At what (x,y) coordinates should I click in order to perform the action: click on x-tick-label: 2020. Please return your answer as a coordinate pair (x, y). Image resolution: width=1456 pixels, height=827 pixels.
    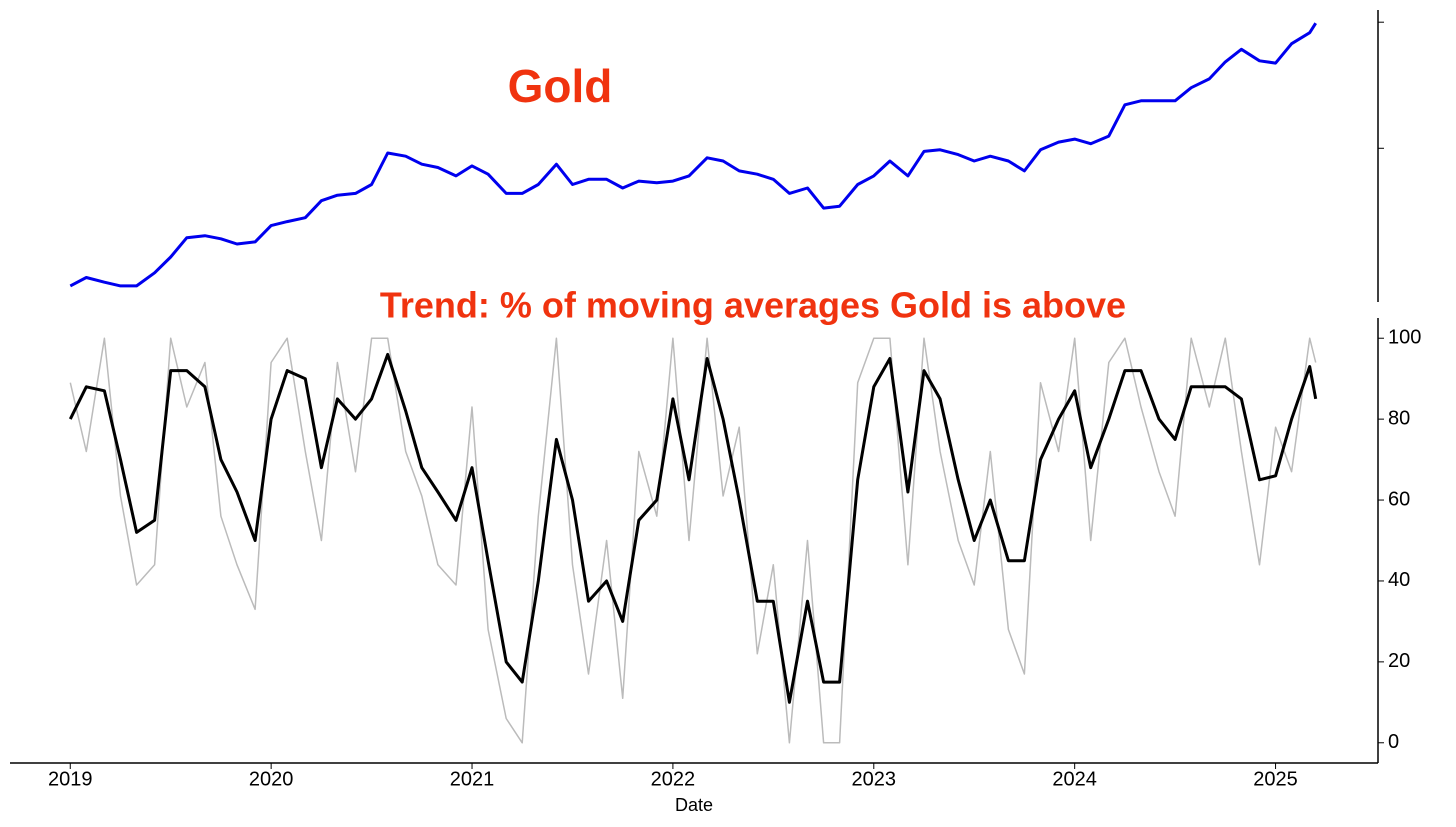
    Looking at the image, I should click on (271, 779).